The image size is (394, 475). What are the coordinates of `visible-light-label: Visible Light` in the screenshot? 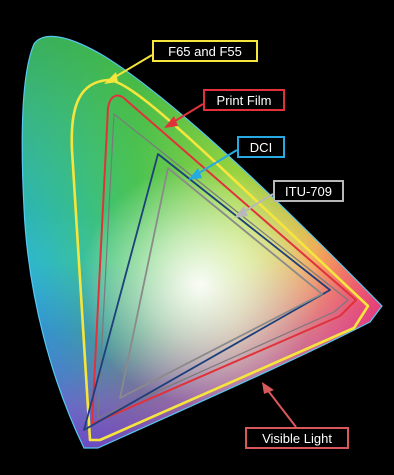 It's located at (297, 438).